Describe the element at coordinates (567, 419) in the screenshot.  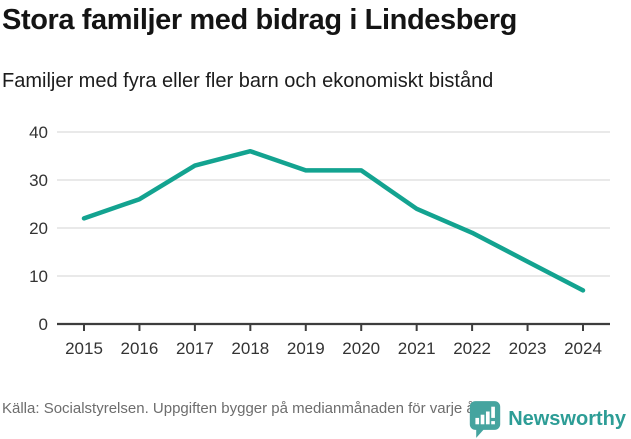
I see `newsworthy-logo-text: Newsworthy` at that location.